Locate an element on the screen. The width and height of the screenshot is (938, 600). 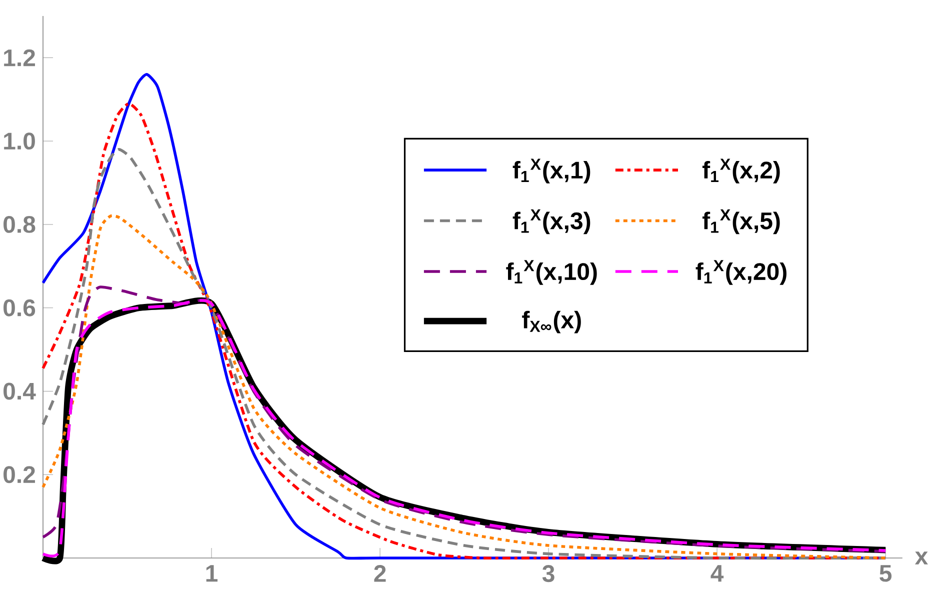
y-tick-label: 0.4 is located at coordinates (20, 391).